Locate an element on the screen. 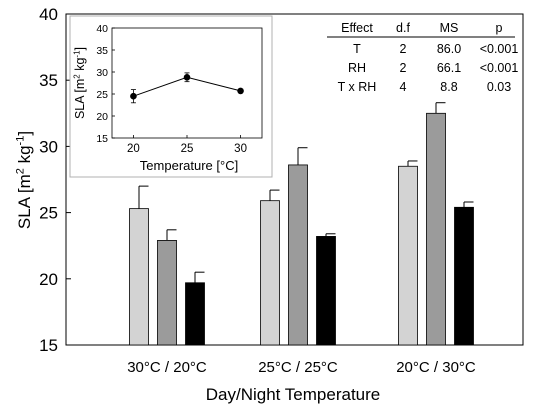 Image resolution: width=550 pixels, height=408 pixels. inset-y-tick-label: 25 is located at coordinates (102, 95).